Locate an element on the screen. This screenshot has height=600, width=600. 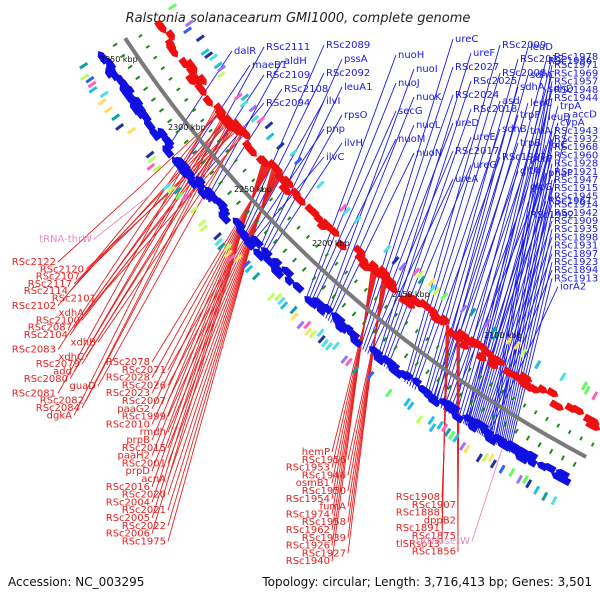
forward-gene-label: nuoK is located at coordinates (429, 97).